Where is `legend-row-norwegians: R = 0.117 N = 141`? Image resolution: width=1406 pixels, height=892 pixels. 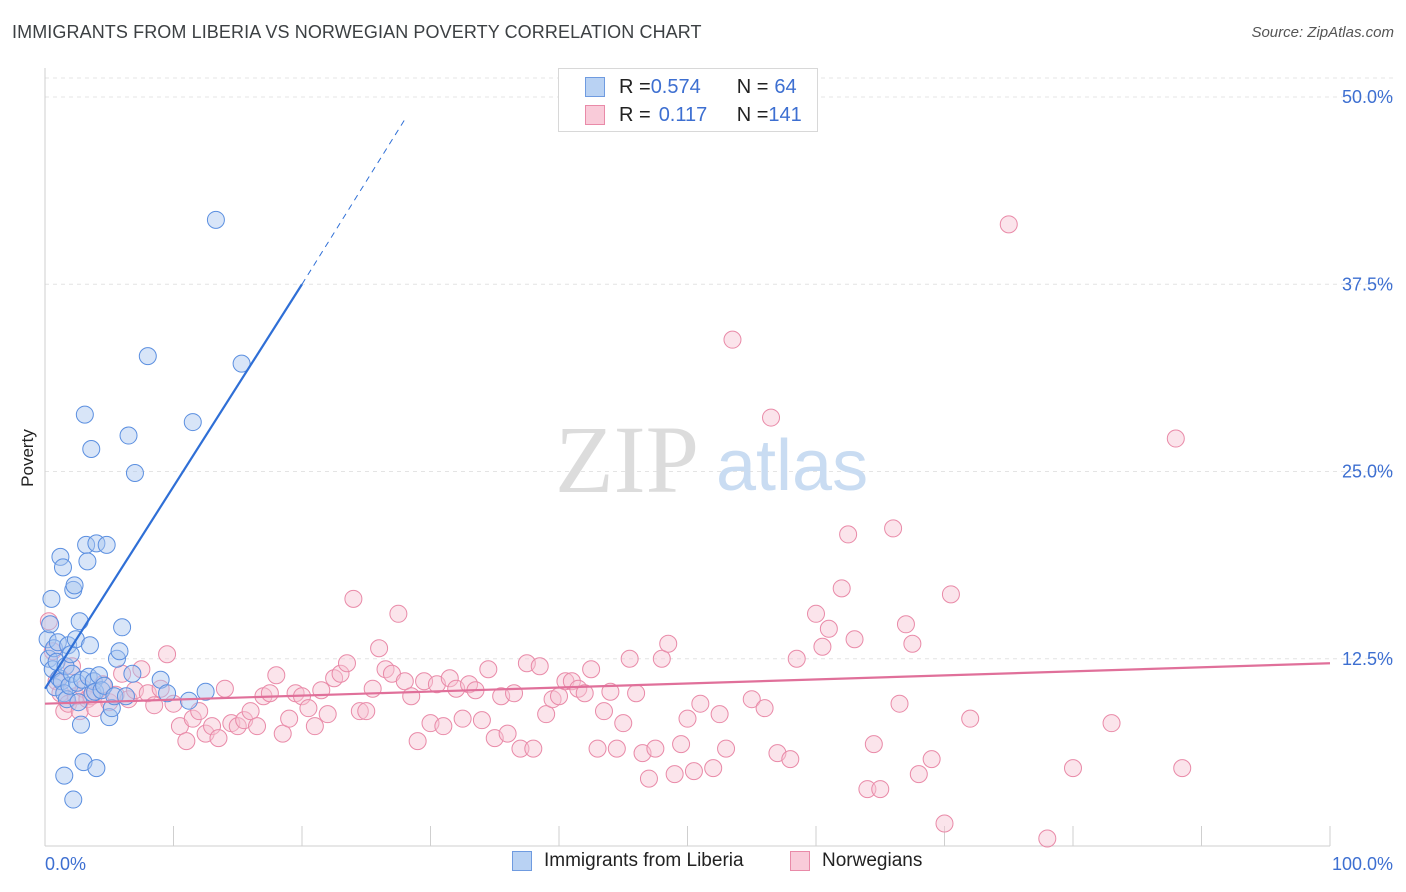 legend-row-norwegians: R = 0.117 N = 141 is located at coordinates (693, 115).